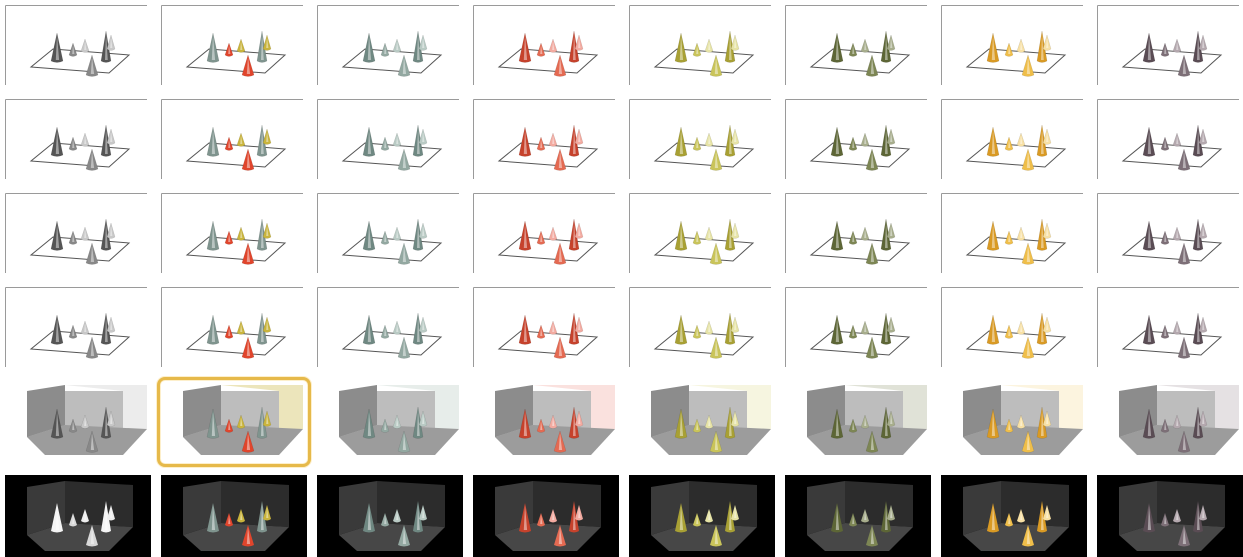  What do you see at coordinates (78, 46) in the screenshot?
I see `theme-thumbnail-r1-gray` at bounding box center [78, 46].